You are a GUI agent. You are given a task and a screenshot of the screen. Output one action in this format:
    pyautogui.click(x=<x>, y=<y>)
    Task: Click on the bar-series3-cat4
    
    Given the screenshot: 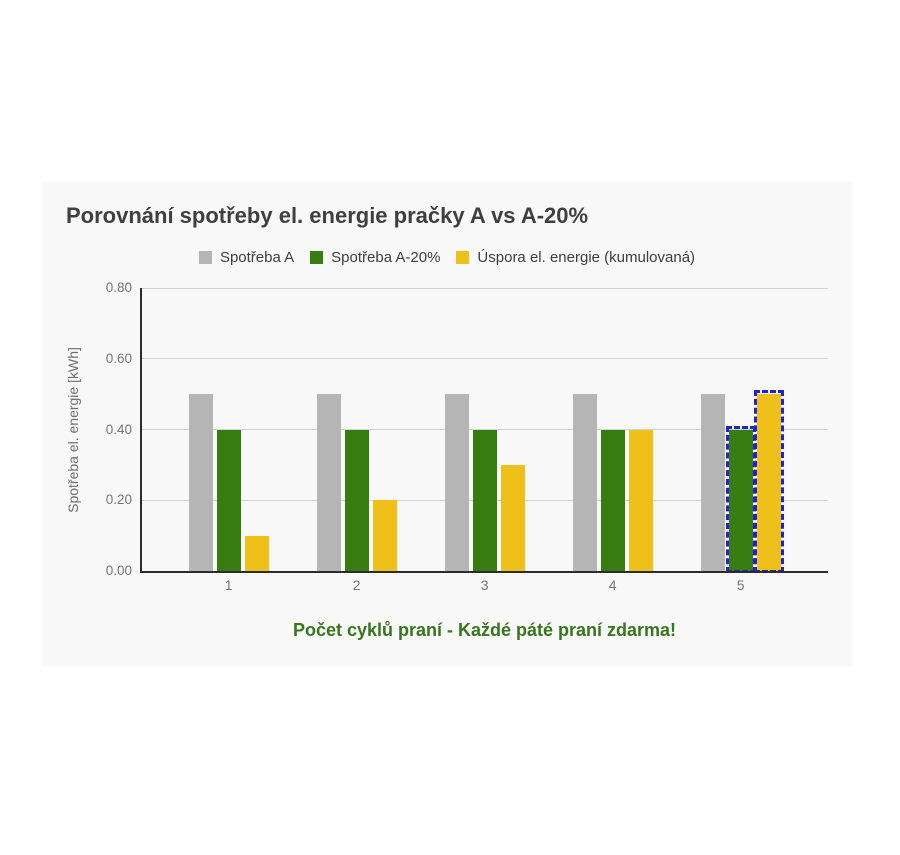 What is the action you would take?
    pyautogui.click(x=640, y=500)
    